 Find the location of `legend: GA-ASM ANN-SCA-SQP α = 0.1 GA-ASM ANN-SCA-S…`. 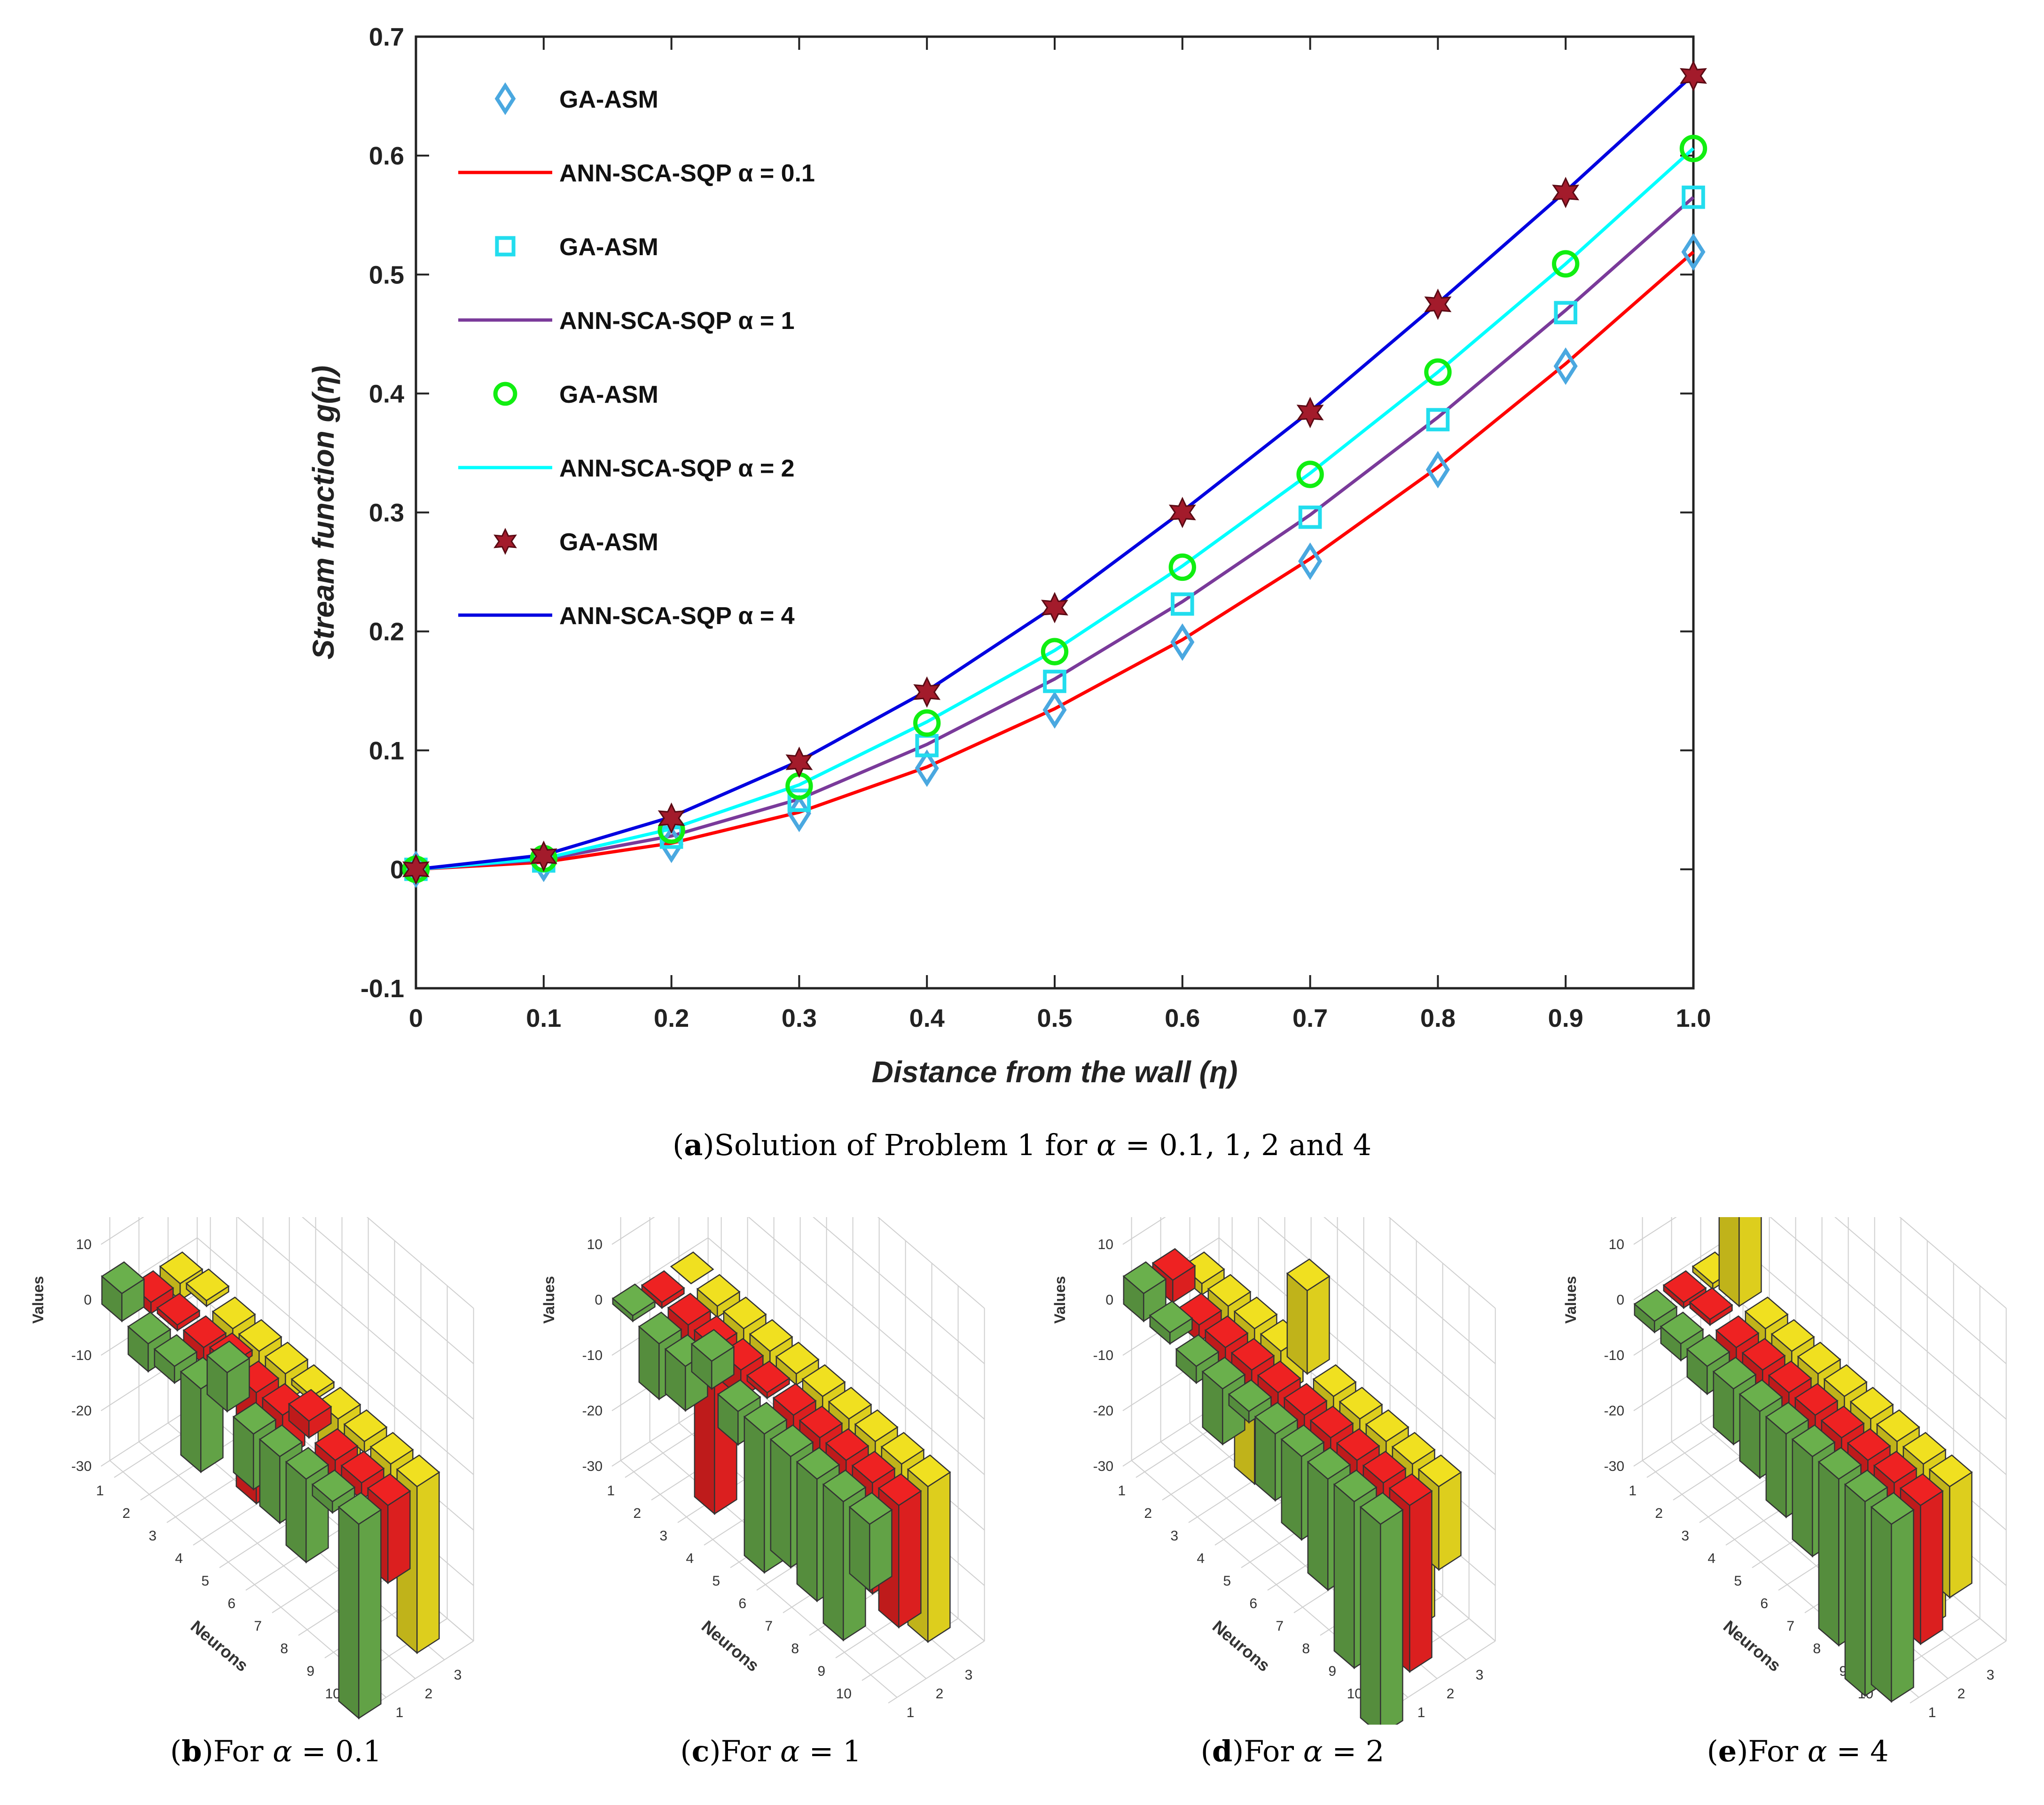

legend: GA-ASM ANN-SCA-SQP α = 0.1 GA-ASM ANN-SCA-S… is located at coordinates (636, 356).